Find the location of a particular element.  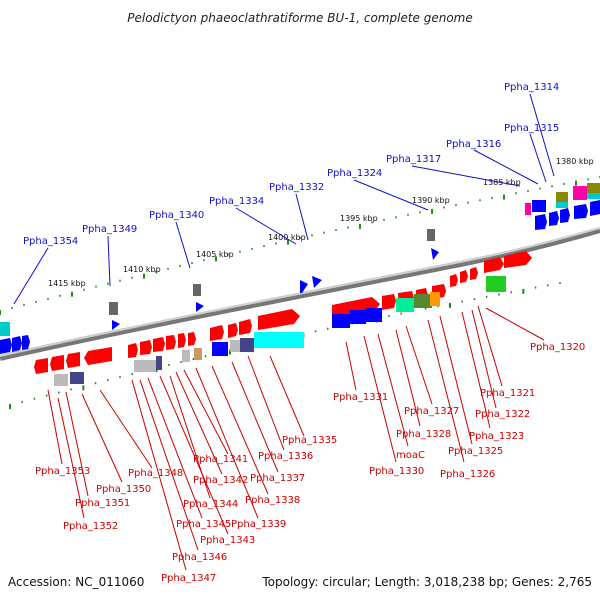

gene-label-ppha-1314: Ppha_1314 is located at coordinates (531, 87).